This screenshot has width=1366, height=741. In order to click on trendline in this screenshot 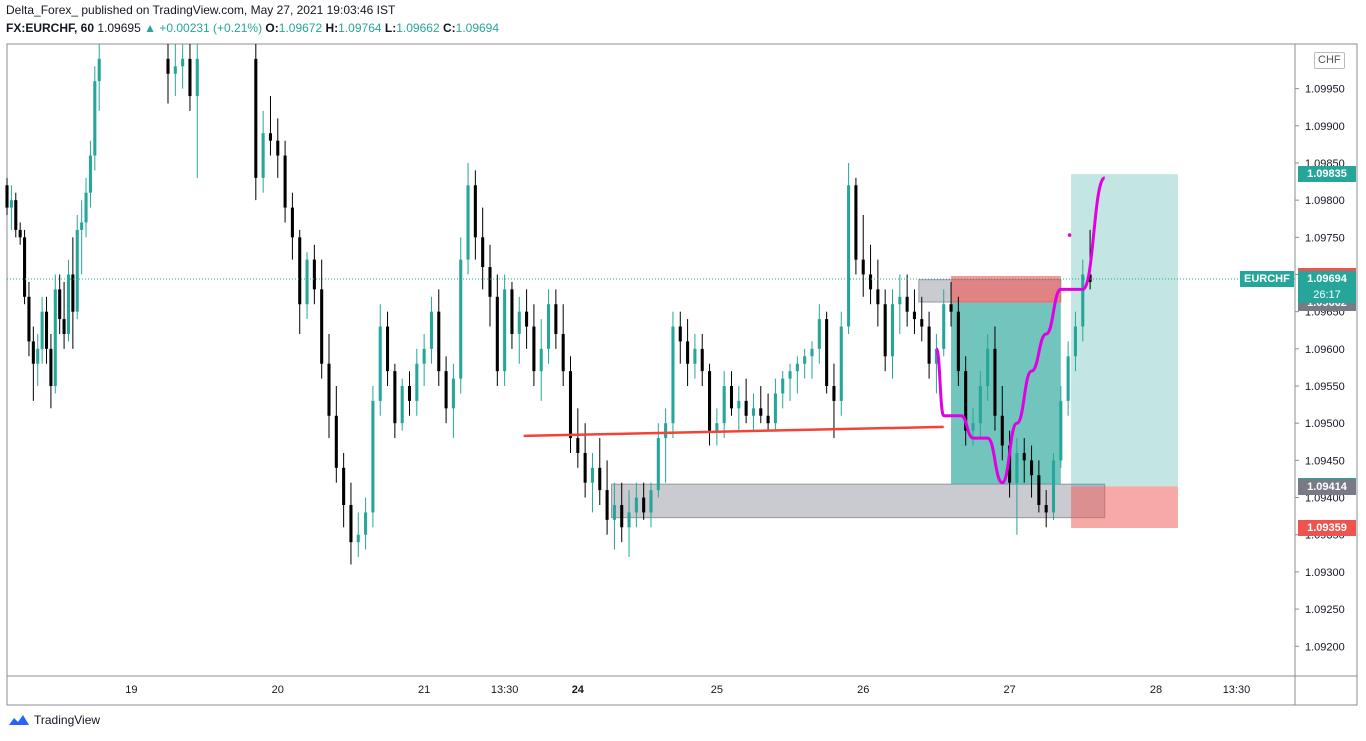, I will do `click(733, 431)`.